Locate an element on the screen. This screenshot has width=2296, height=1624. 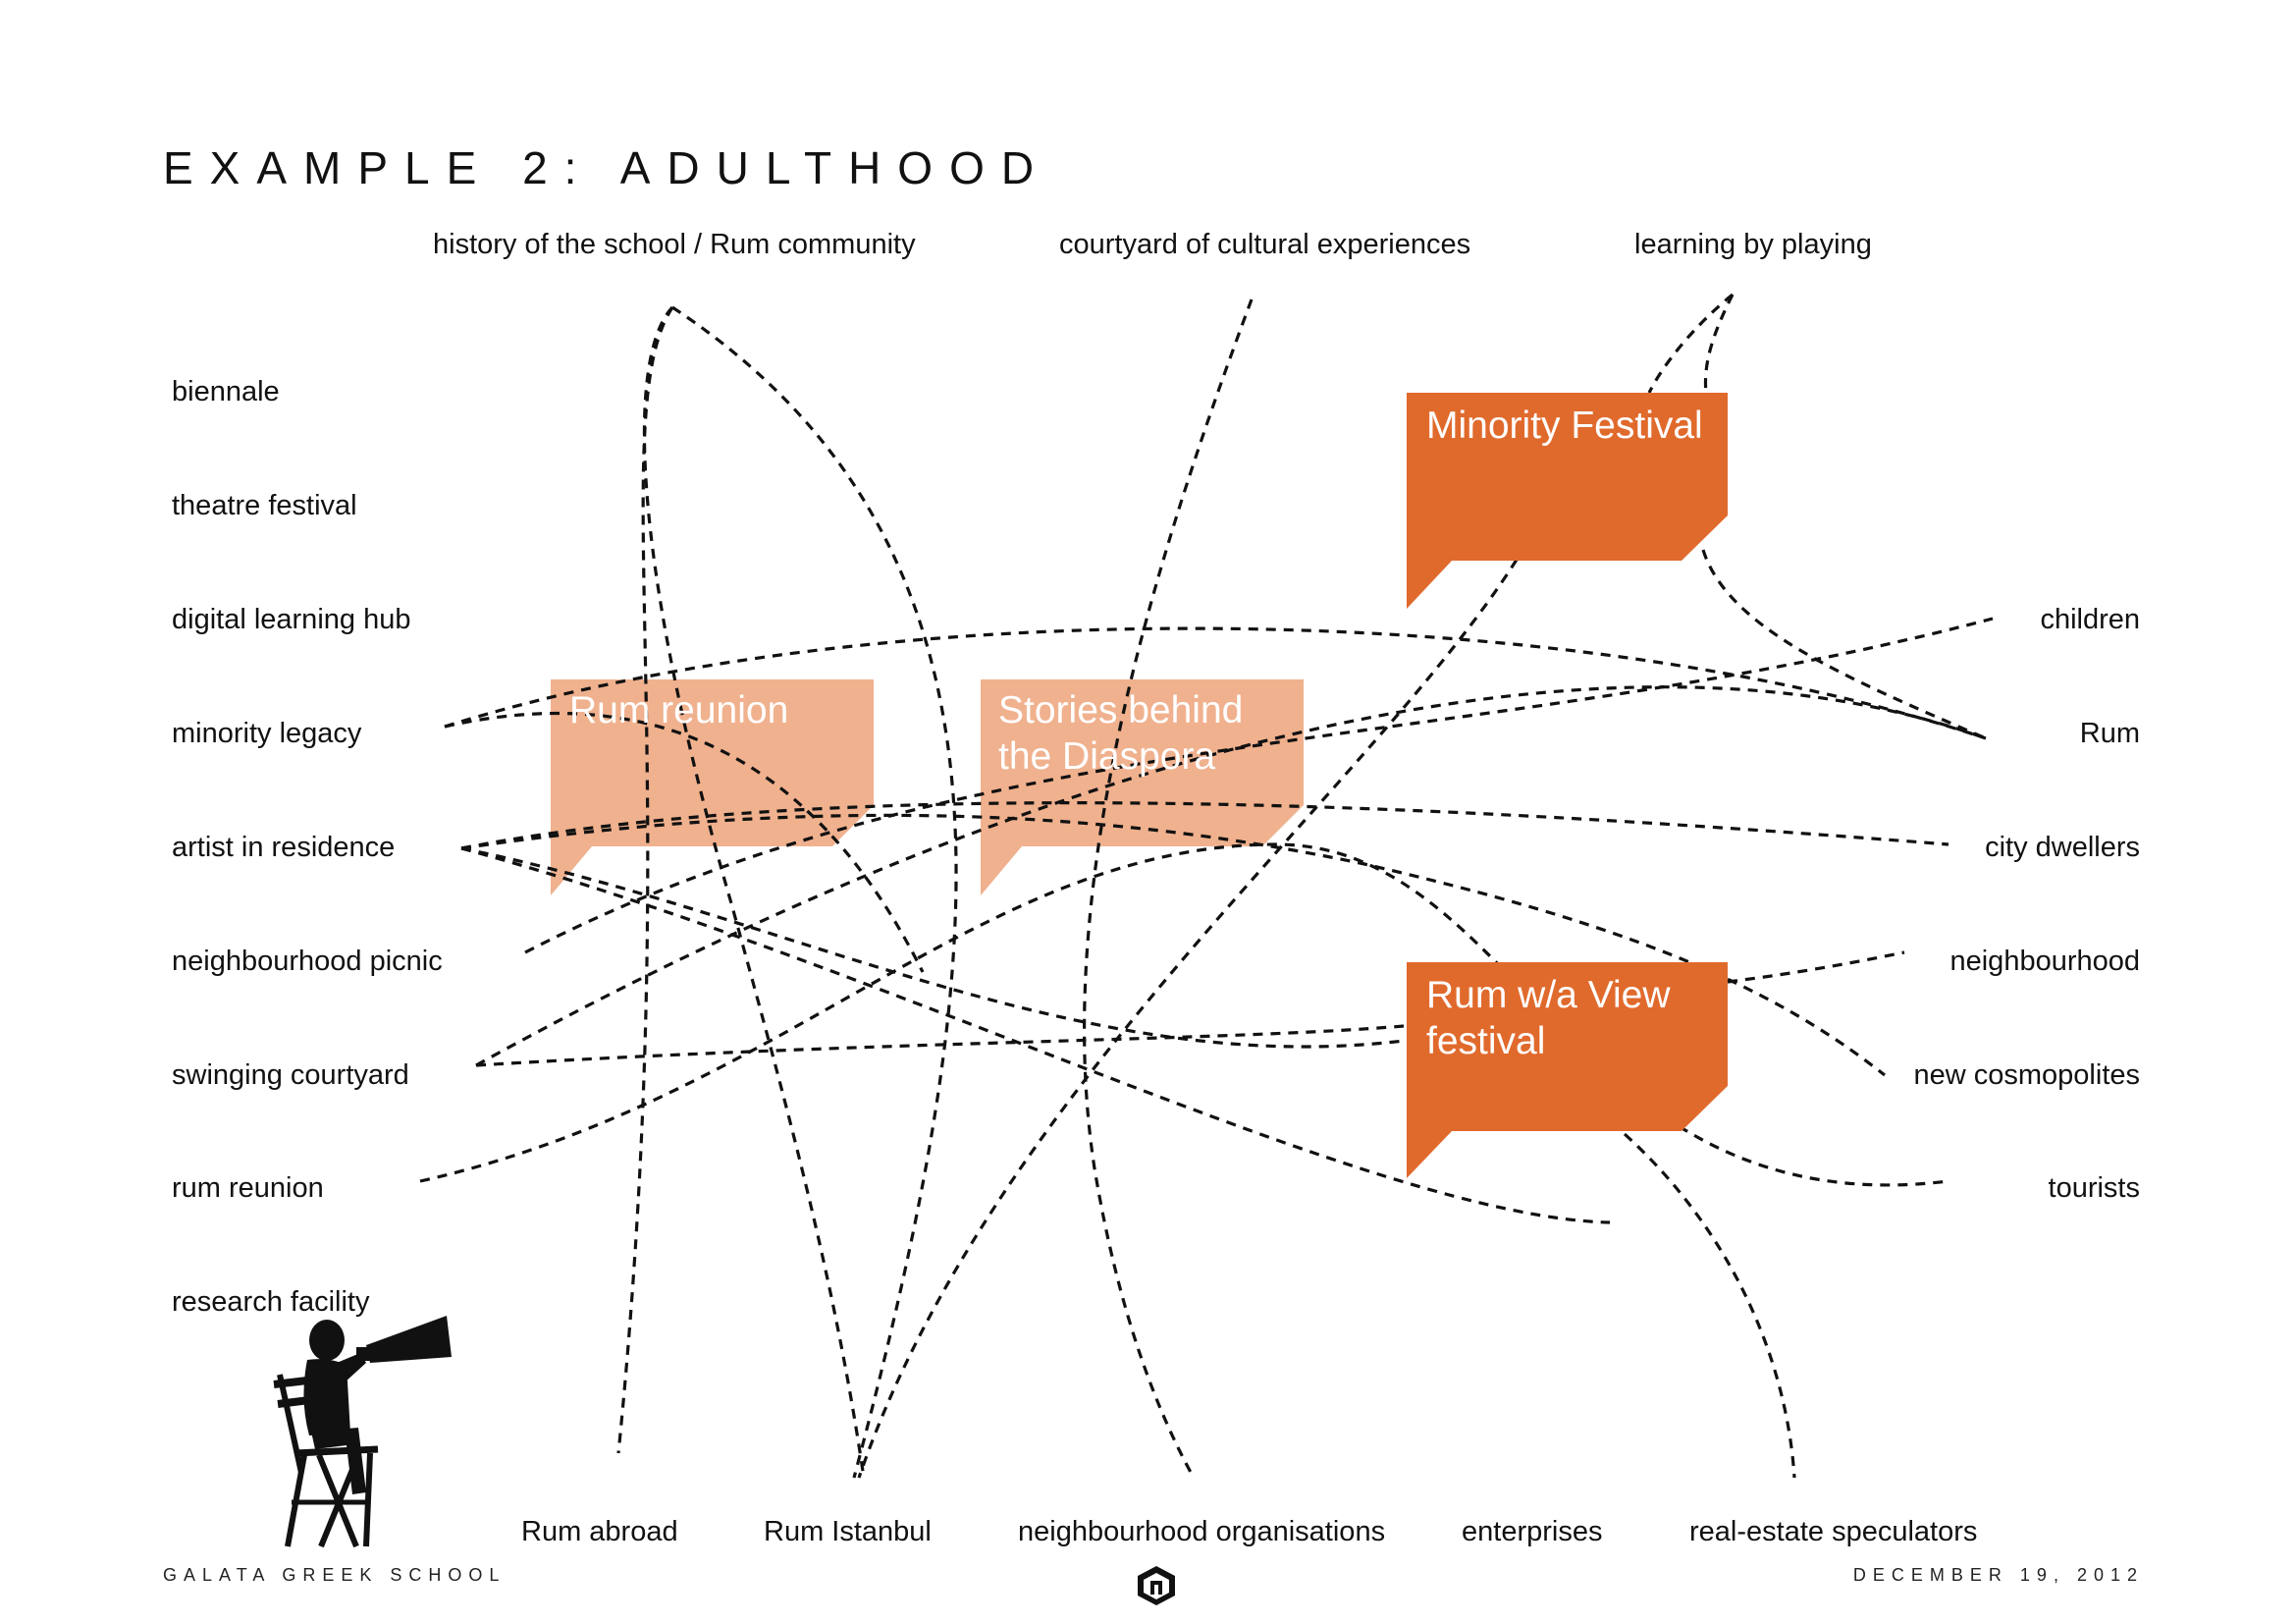
page-title: EXAMPLE 2: ADULTHOOD is located at coordinates (607, 167).